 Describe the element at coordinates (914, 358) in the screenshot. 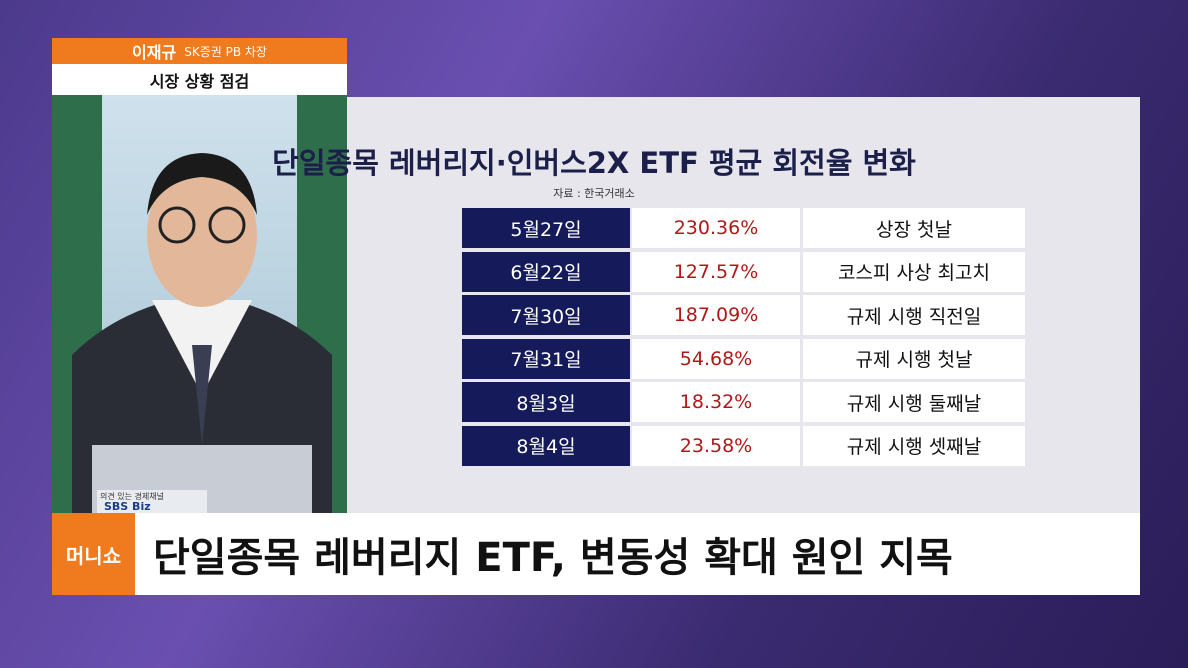

I see `note-cell: 규제 시행 첫날` at that location.